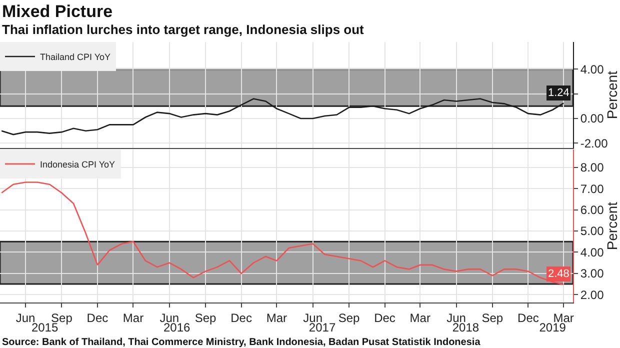  Describe the element at coordinates (75, 57) in the screenshot. I see `legend-label: Thailand CPI YoY` at that location.